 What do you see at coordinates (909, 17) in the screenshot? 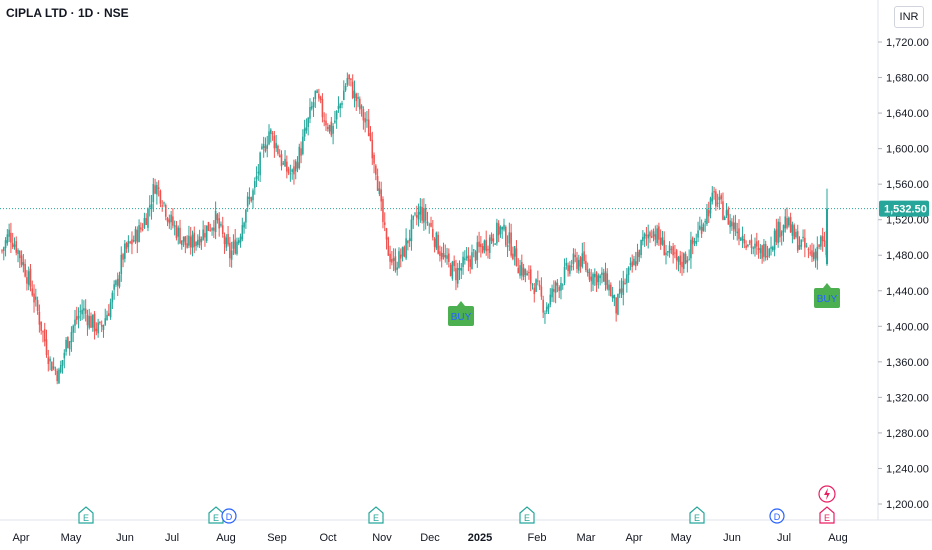
I see `currency-badge: INR` at bounding box center [909, 17].